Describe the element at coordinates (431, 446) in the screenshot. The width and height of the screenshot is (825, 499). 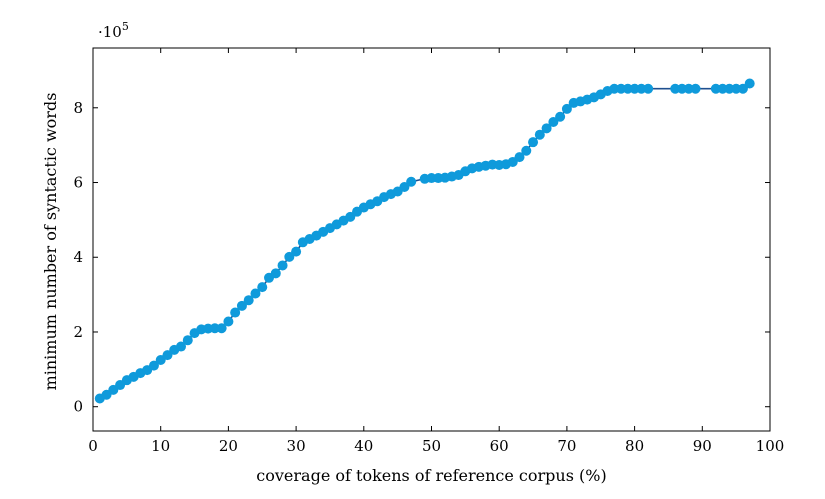
I see `x-tick-label: 50` at that location.